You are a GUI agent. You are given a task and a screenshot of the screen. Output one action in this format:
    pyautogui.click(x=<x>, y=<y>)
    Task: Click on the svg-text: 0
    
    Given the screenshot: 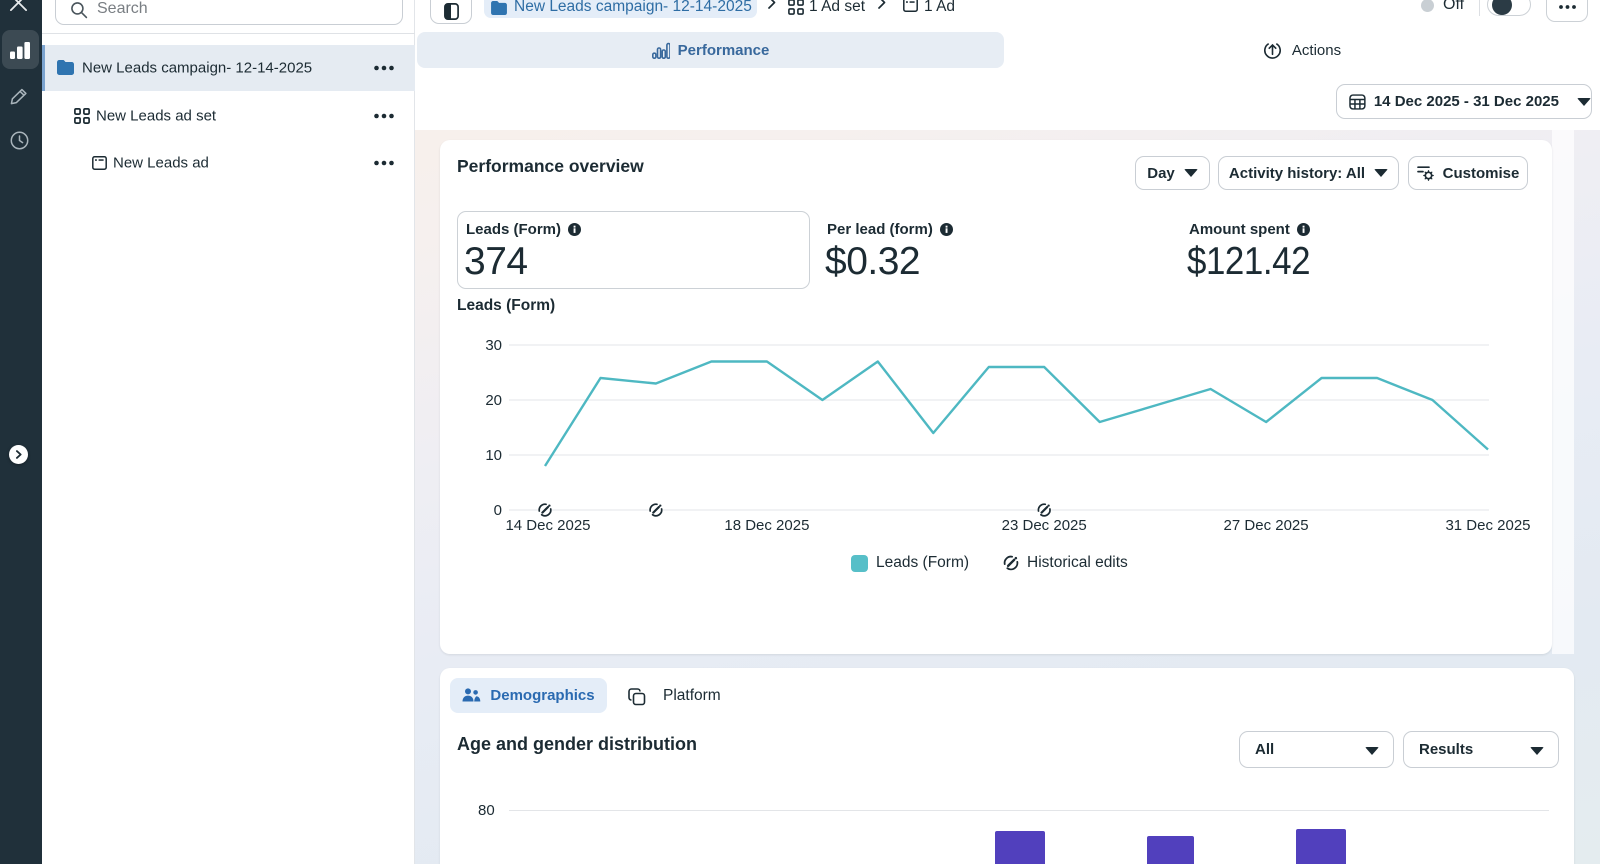 What is the action you would take?
    pyautogui.click(x=498, y=510)
    